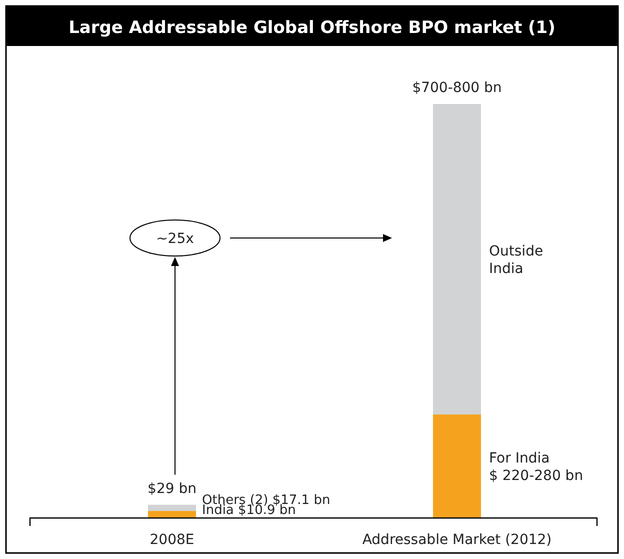 The height and width of the screenshot is (559, 624). I want to click on x-tick-label: 2008E, so click(172, 540).